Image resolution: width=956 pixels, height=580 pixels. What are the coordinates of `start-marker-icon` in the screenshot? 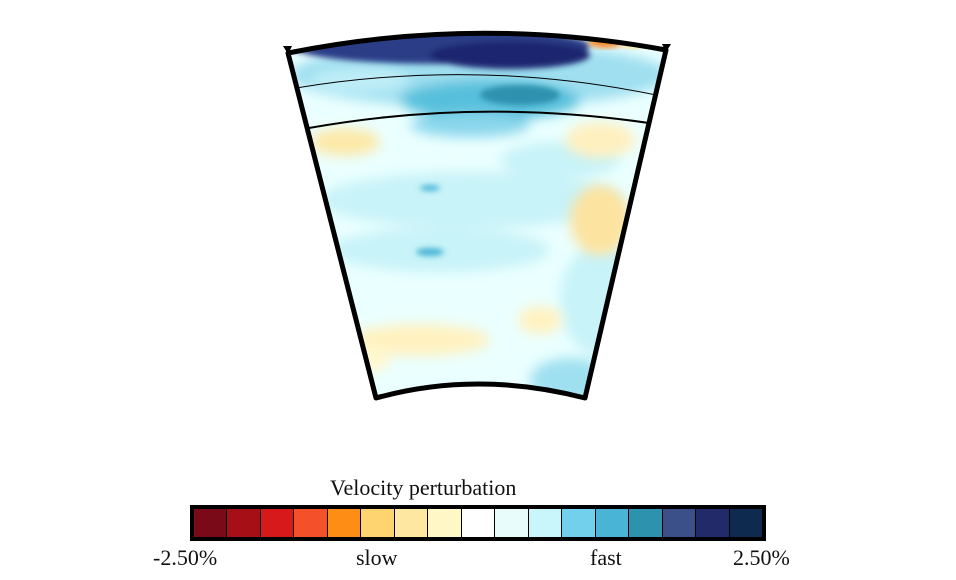 It's located at (287, 50).